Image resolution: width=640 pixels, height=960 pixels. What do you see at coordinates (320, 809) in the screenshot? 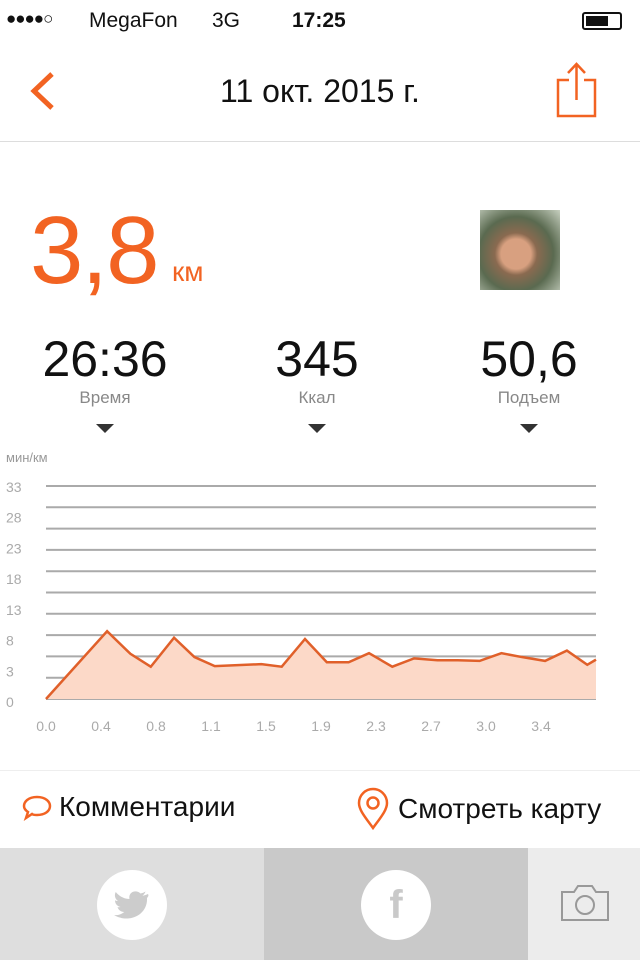
I see `action-bar: Комментарии Смотреть карту` at bounding box center [320, 809].